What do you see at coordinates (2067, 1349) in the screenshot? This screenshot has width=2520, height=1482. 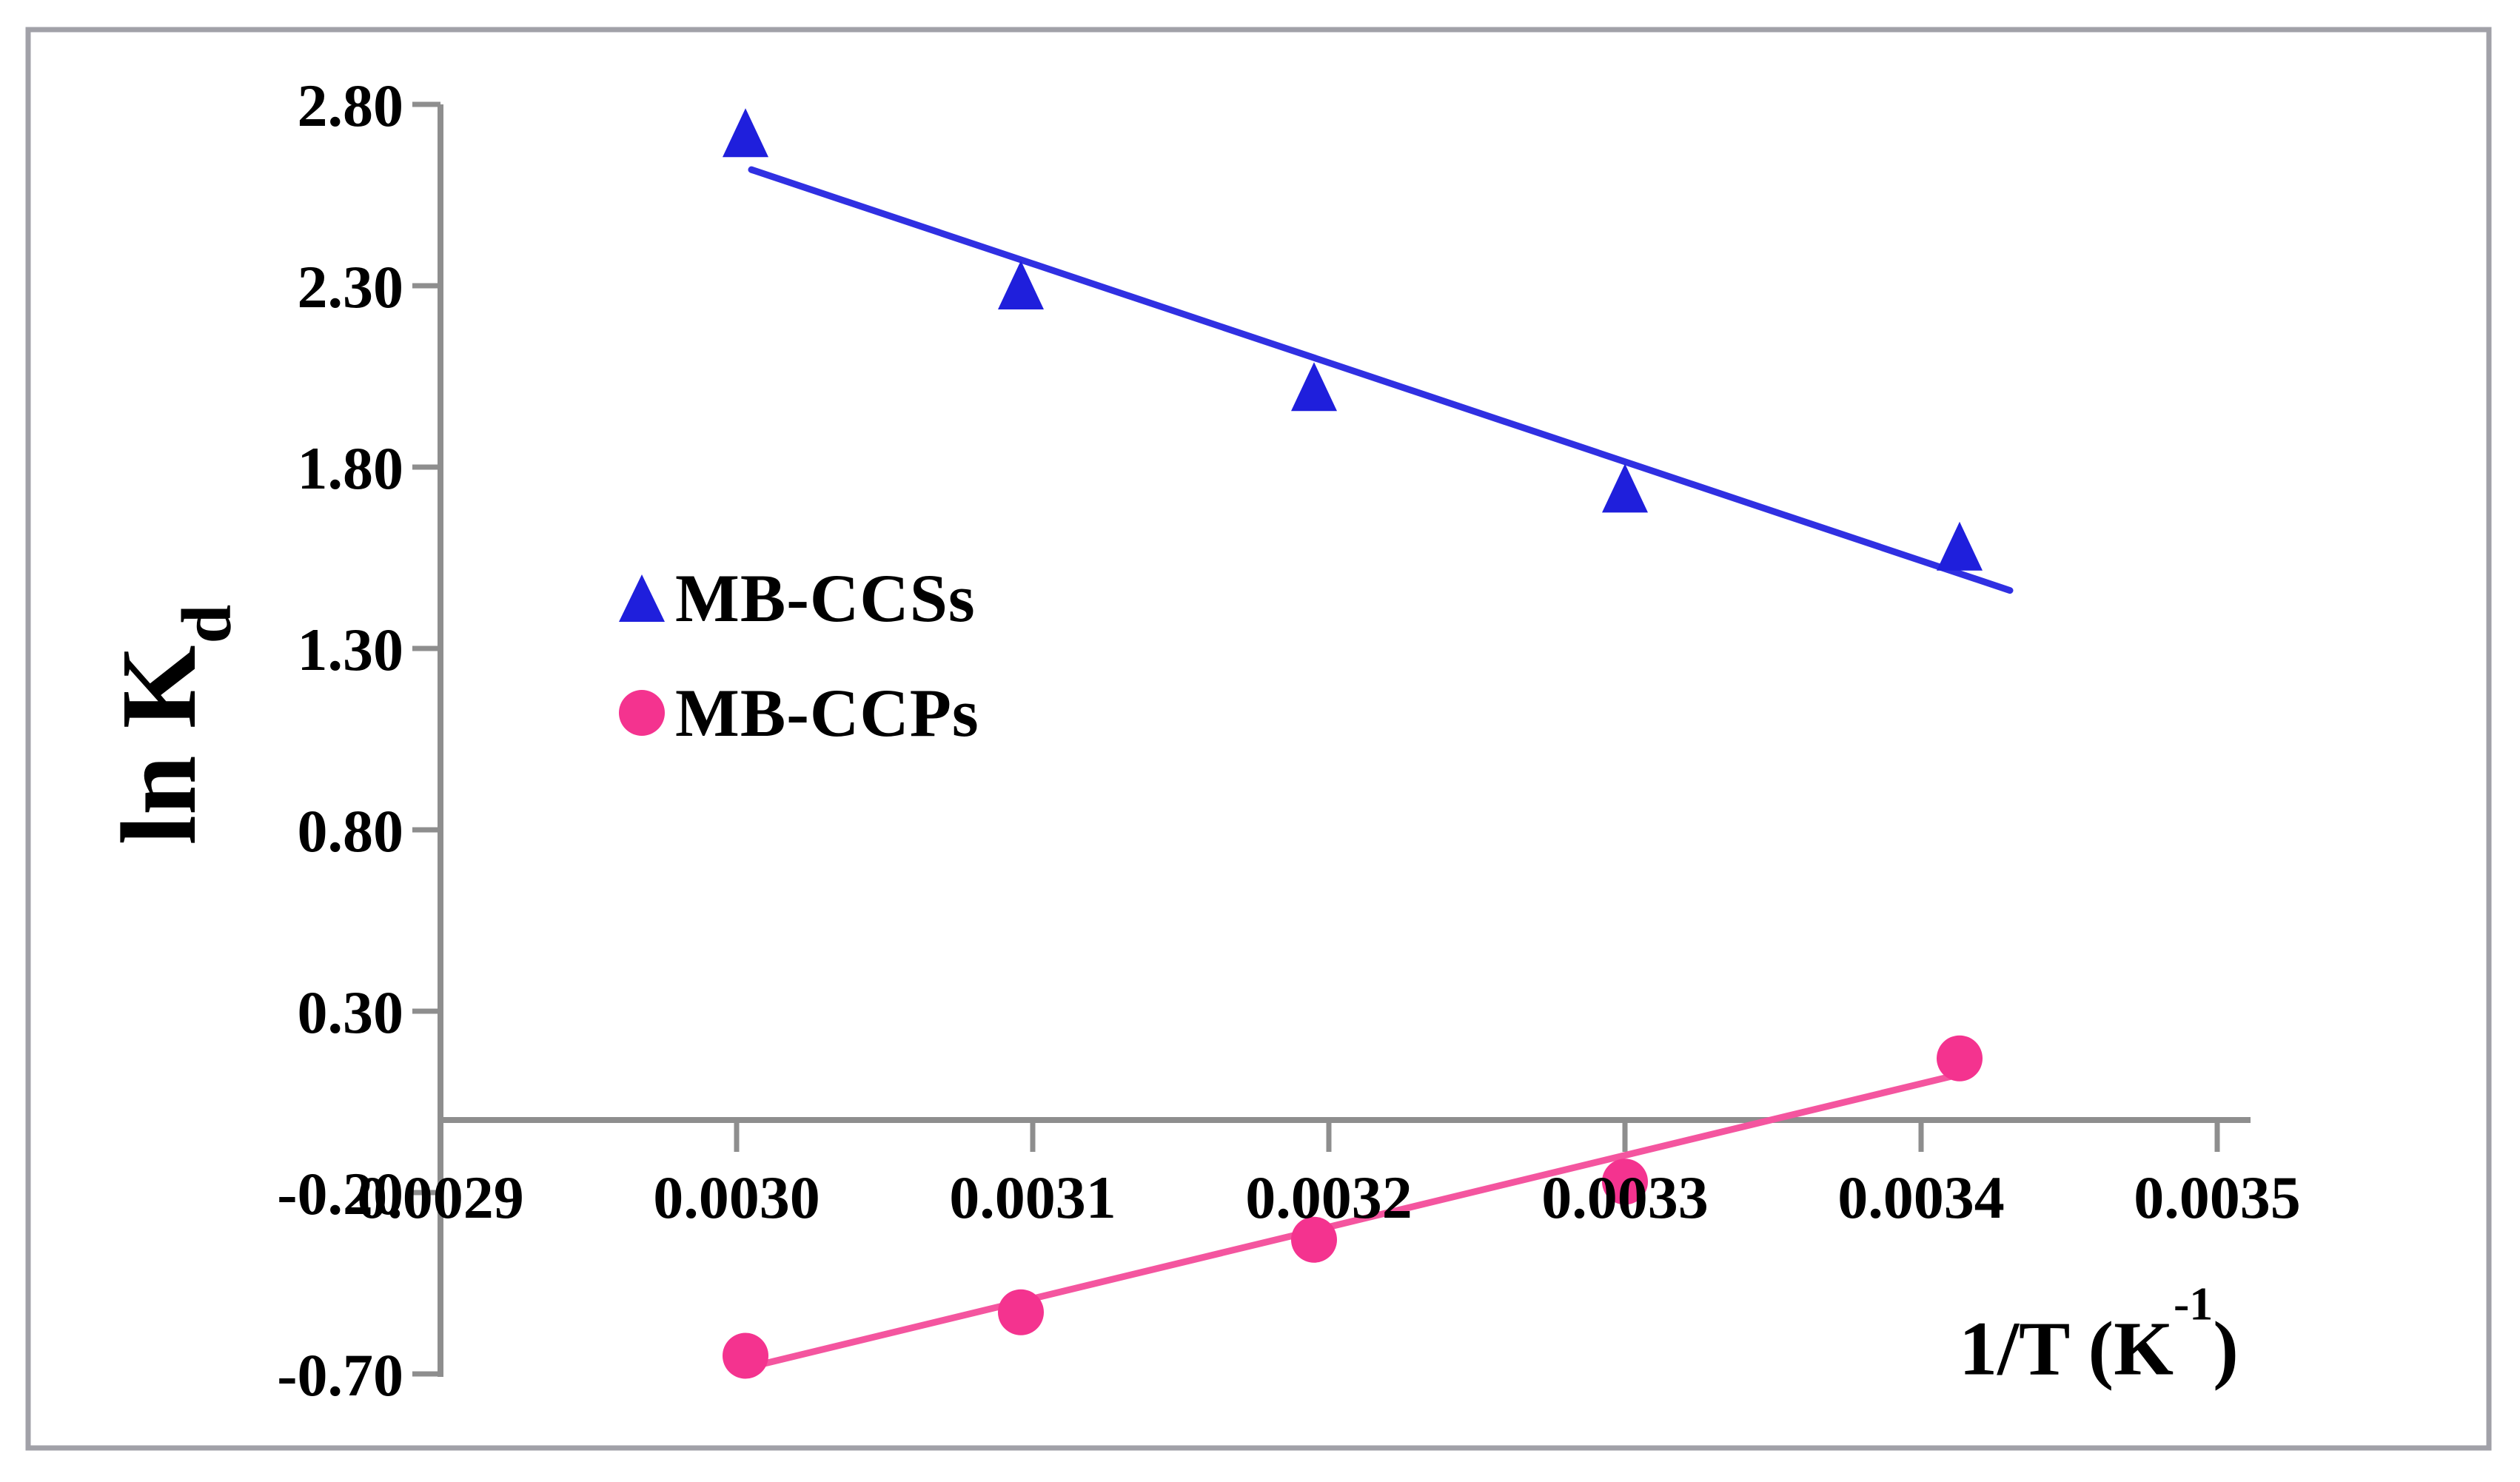 I see `x-axis-title-main: 1/T (K` at bounding box center [2067, 1349].